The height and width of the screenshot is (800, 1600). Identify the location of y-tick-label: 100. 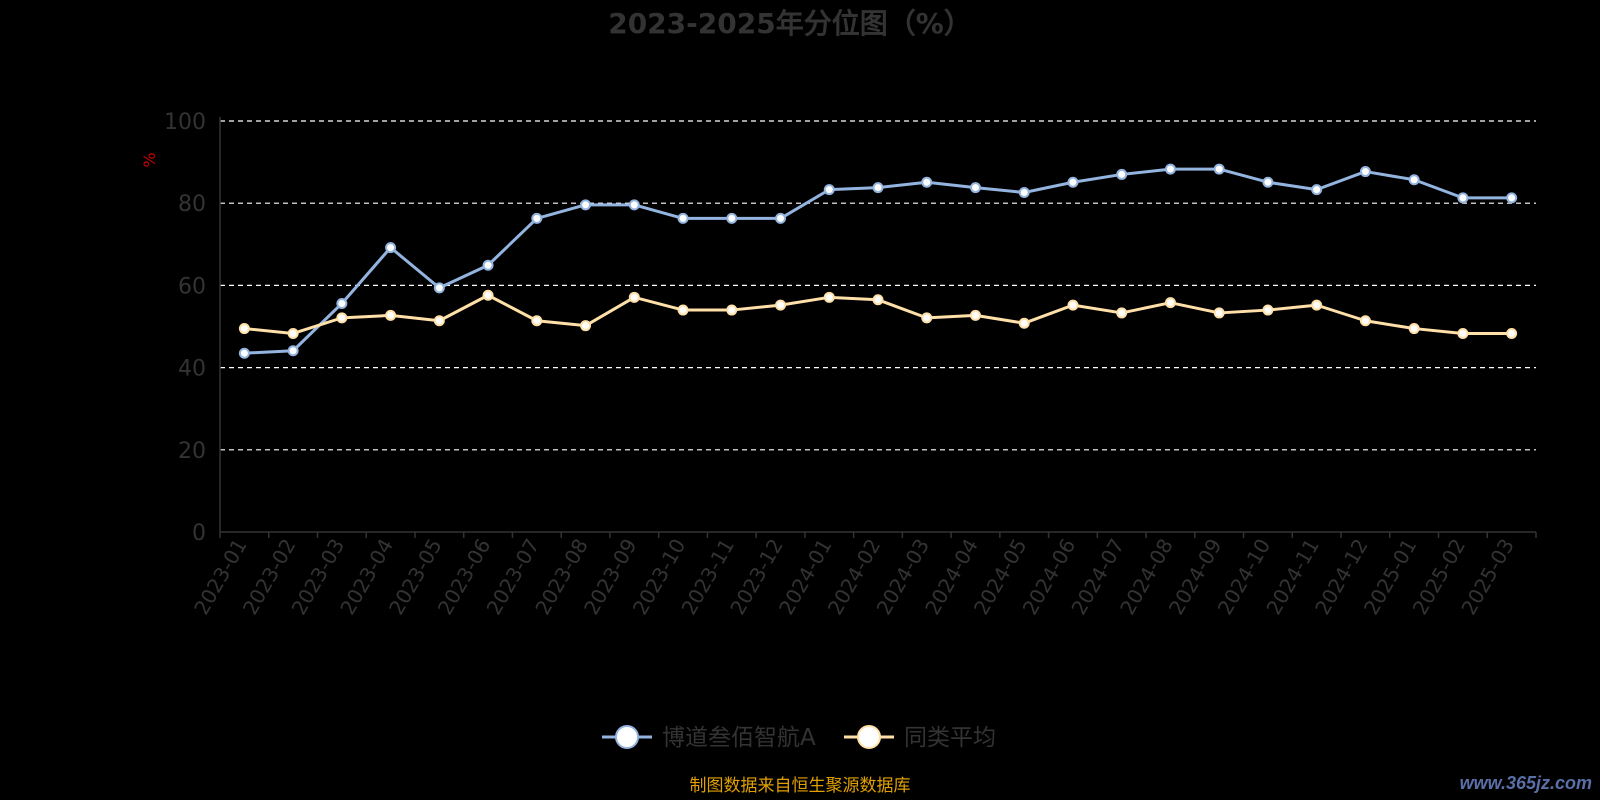
(185, 122).